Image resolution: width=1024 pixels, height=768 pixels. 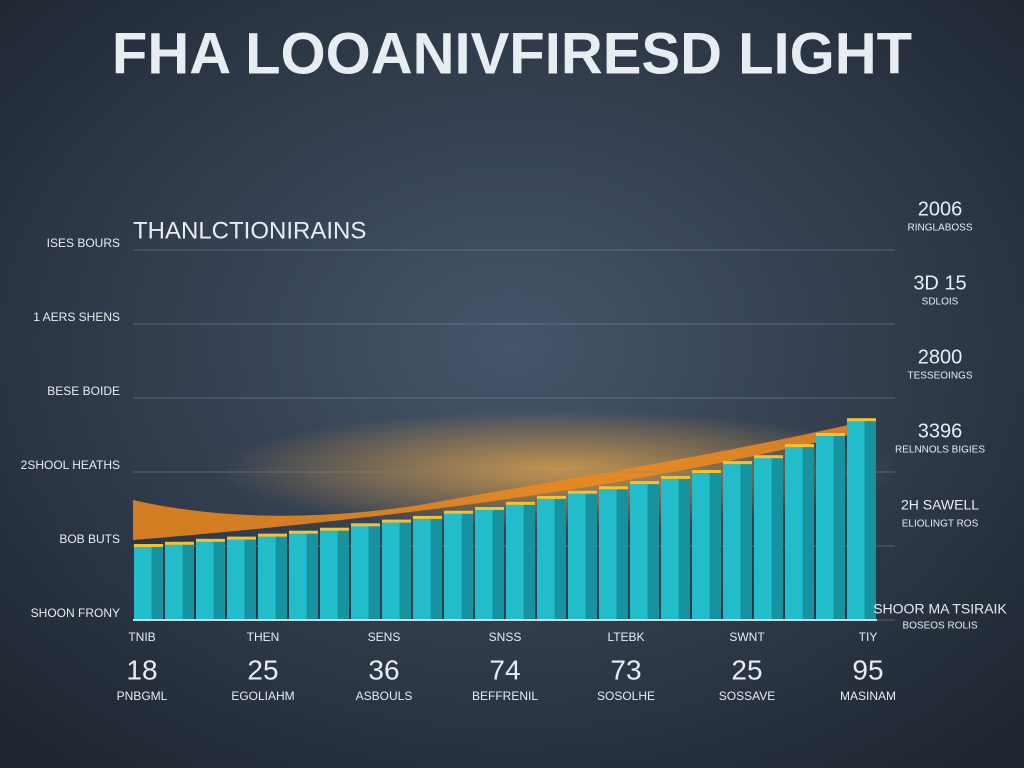 I want to click on group-number: 74, so click(x=504, y=669).